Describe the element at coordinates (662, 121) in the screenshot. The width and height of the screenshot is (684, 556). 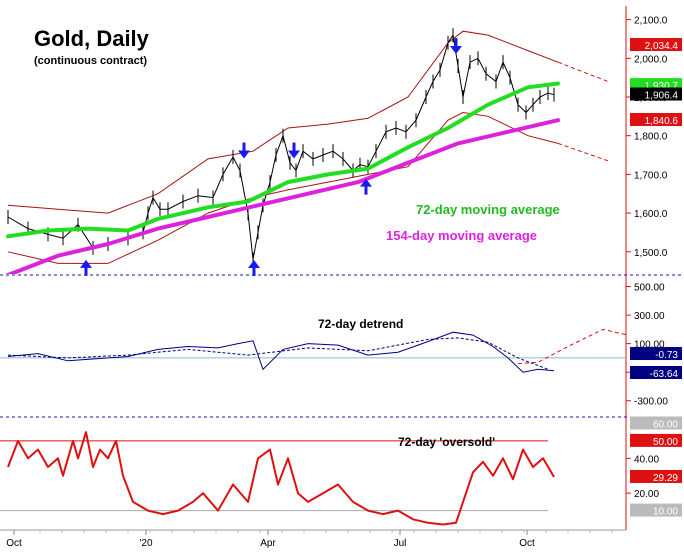
I see `value-label-text: 1,840.6` at that location.